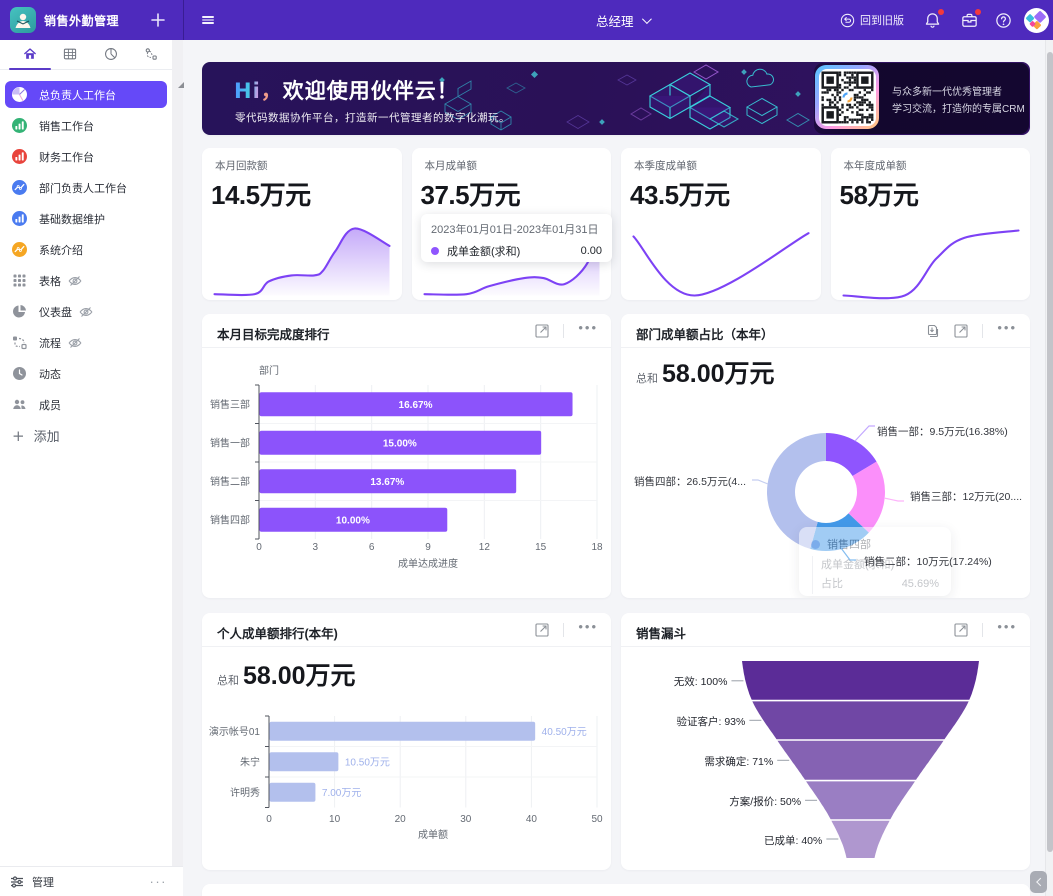  Describe the element at coordinates (387, 482) in the screenshot. I see `svg-text: 13.67%` at that location.